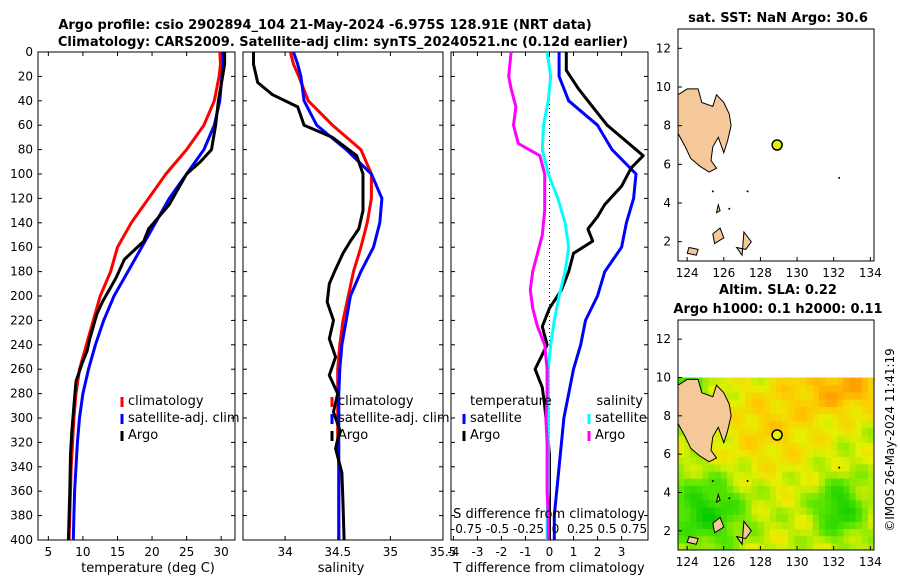 This screenshot has width=900, height=580. Describe the element at coordinates (890, 440) in the screenshot. I see `imos-timestamp: ©IMOS 26-May-2024 11:41:19` at that location.